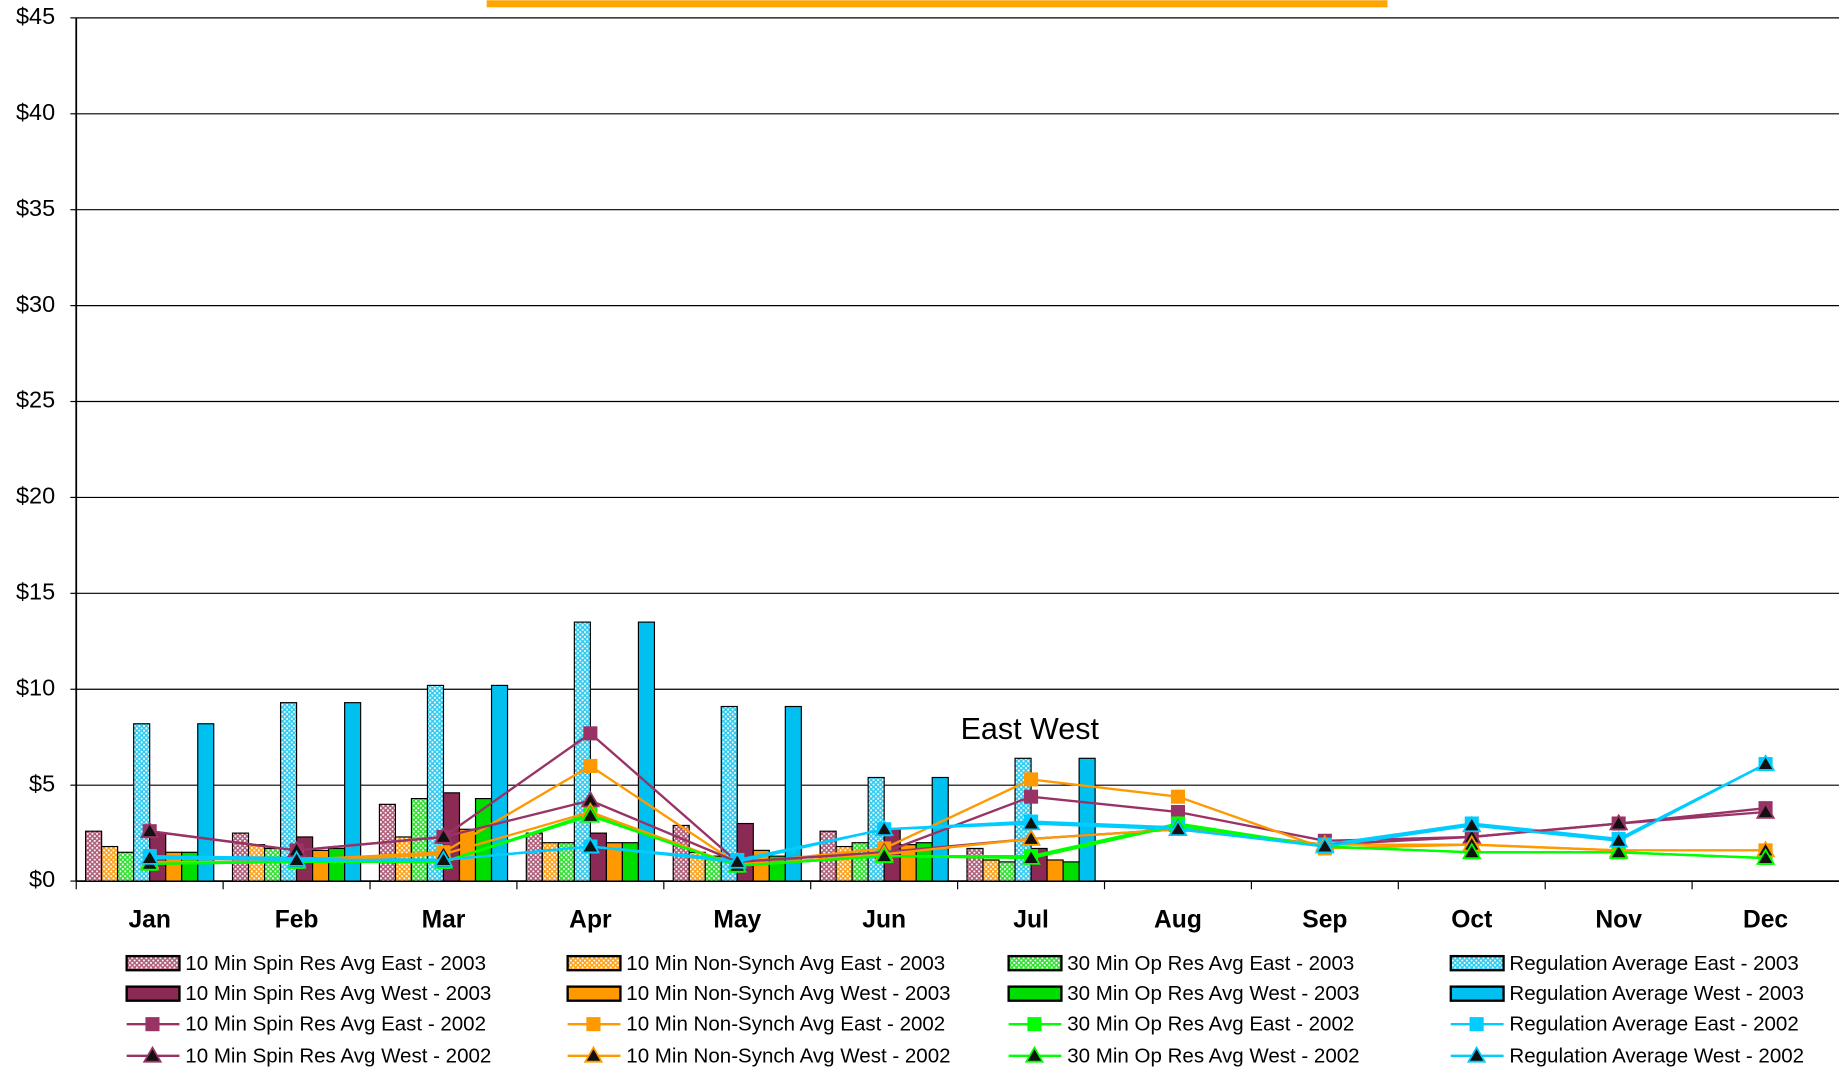 This screenshot has width=1839, height=1074. Describe the element at coordinates (149, 919) in the screenshot. I see `x-tick-label: Jan` at that location.